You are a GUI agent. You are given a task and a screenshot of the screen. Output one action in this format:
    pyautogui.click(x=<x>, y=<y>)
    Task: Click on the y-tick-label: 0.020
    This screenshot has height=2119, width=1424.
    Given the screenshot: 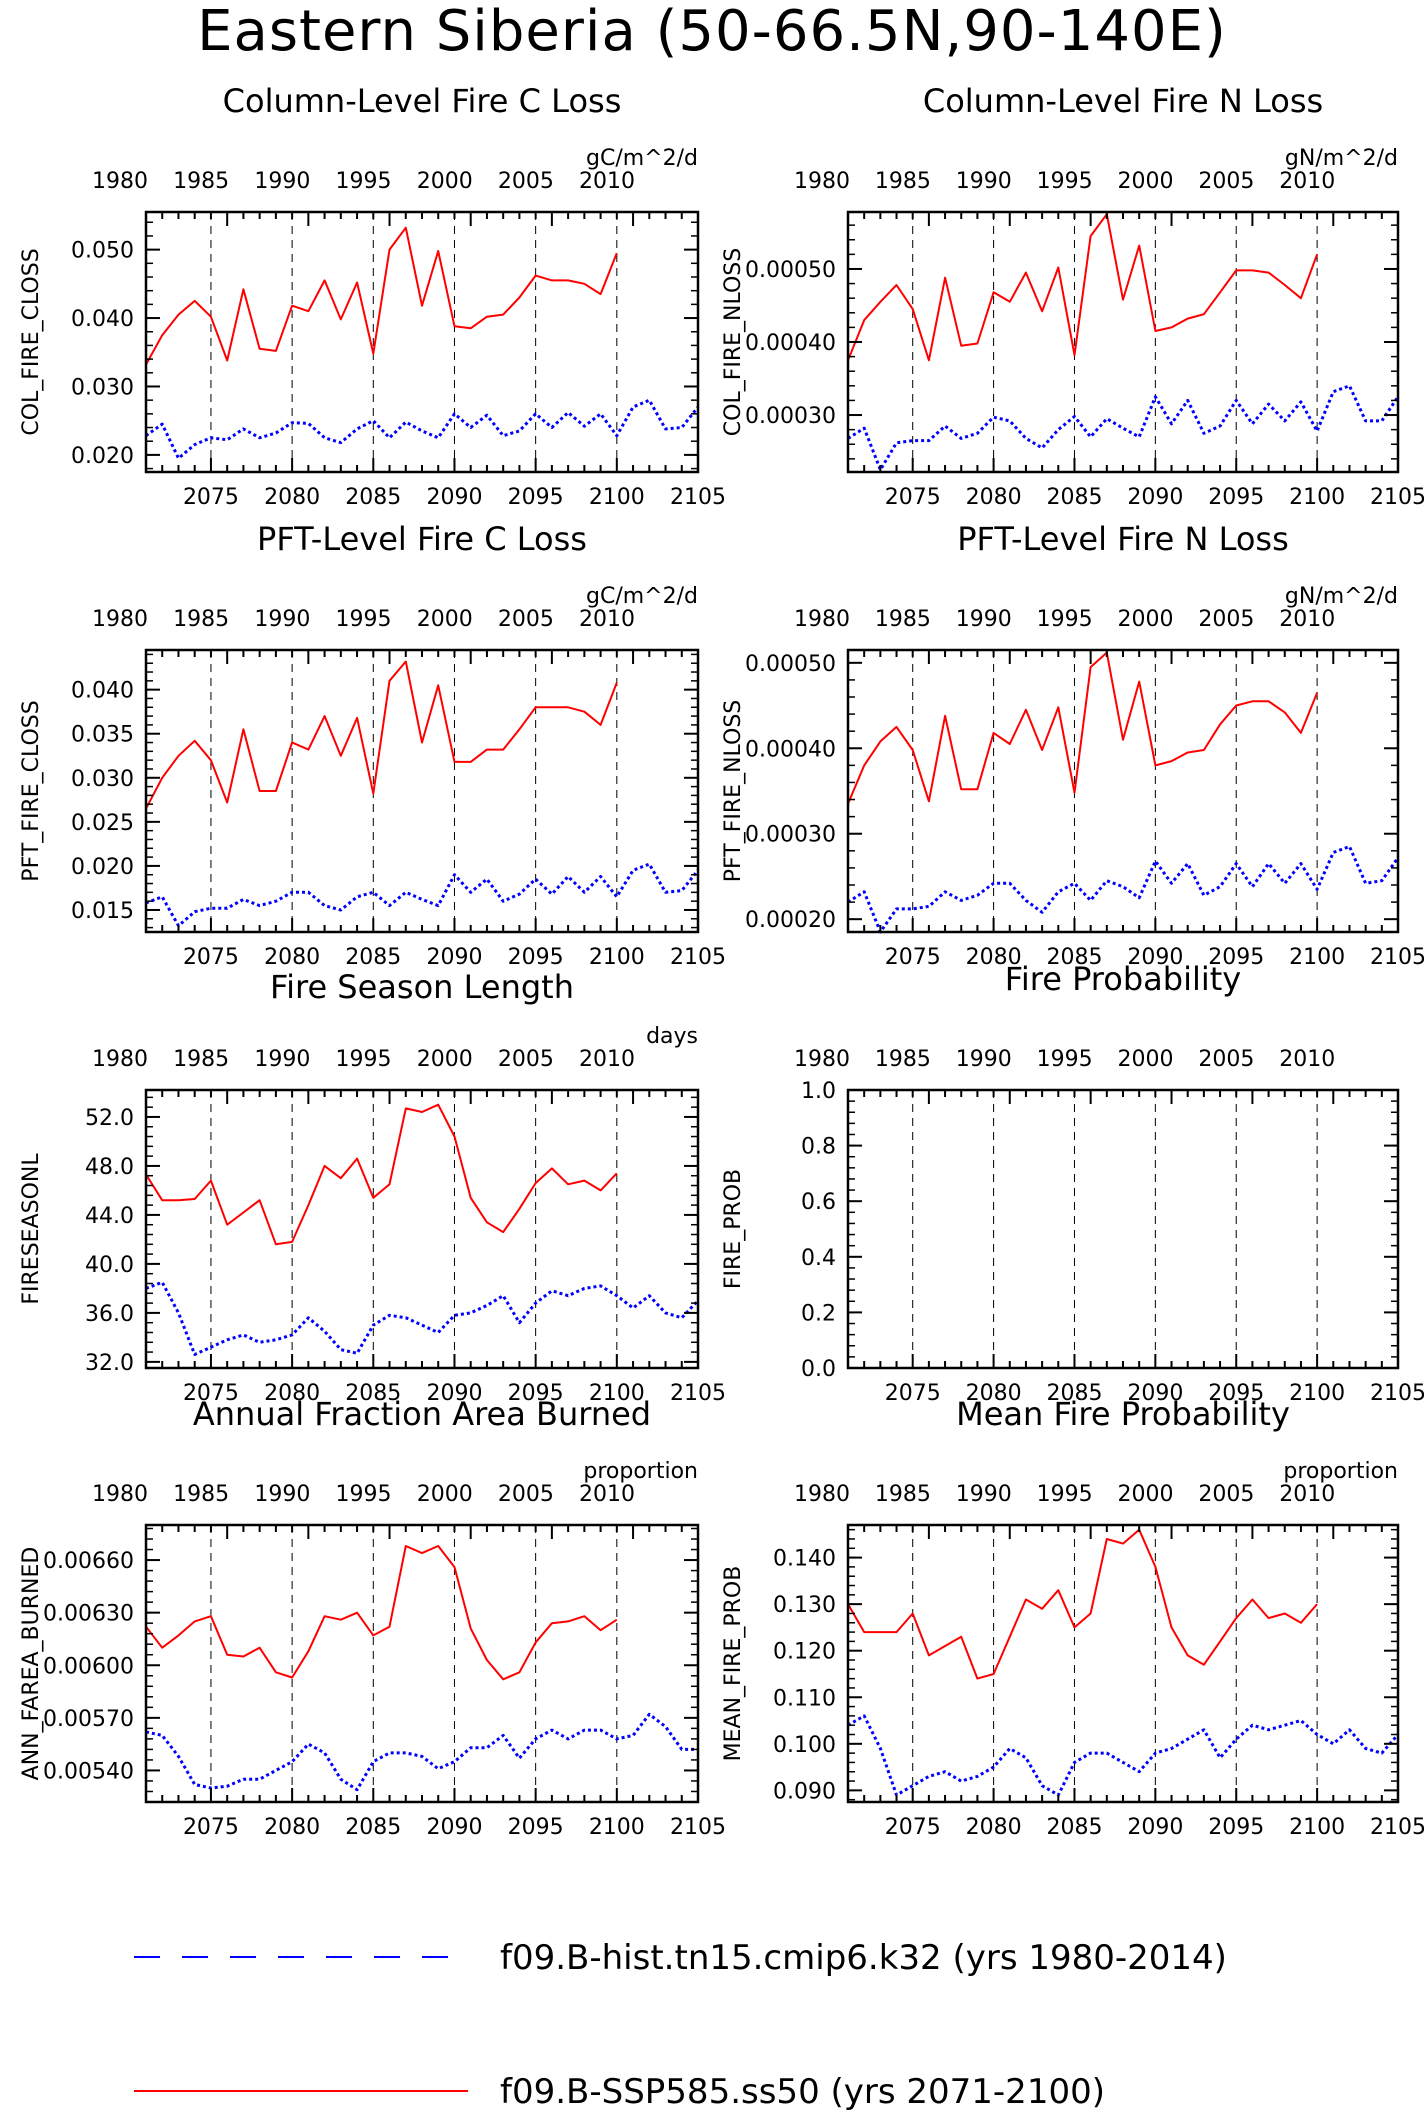 What is the action you would take?
    pyautogui.click(x=102, y=867)
    